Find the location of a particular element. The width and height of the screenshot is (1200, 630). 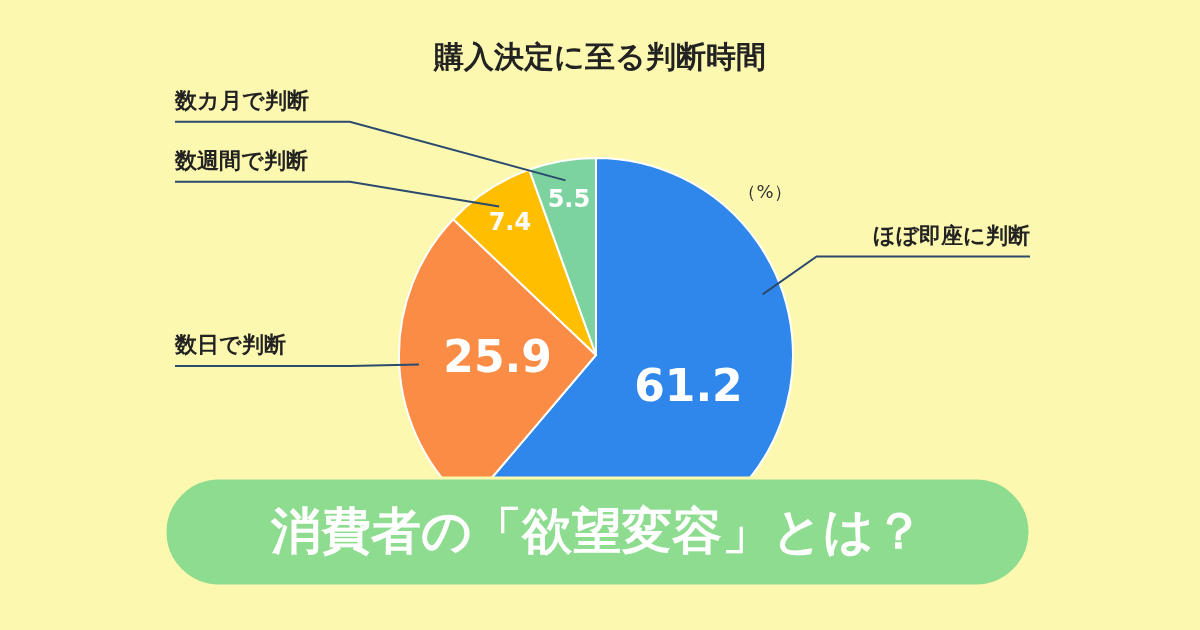

slice-label: 数週間で判断 is located at coordinates (241, 160).